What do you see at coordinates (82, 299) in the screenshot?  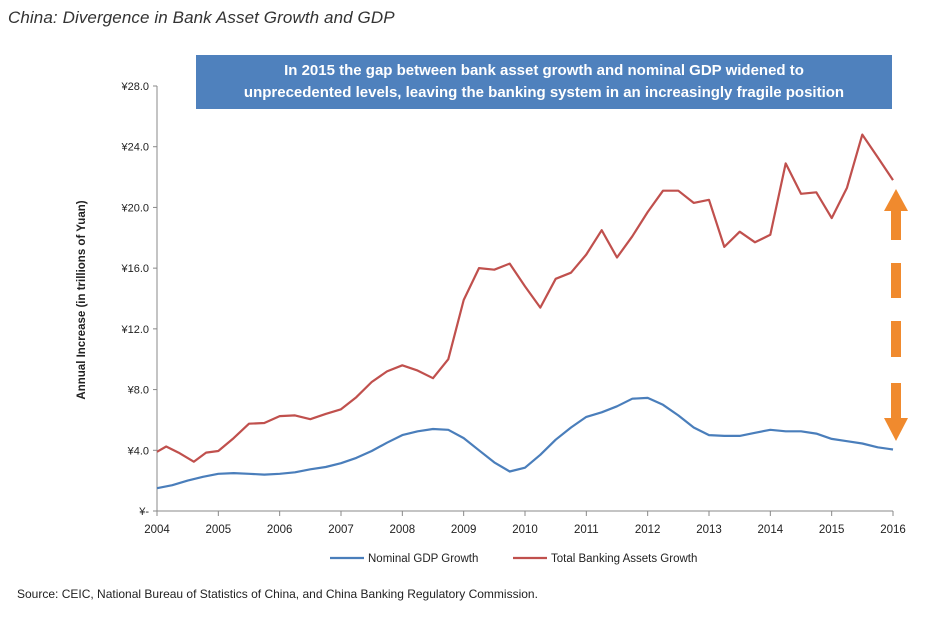 I see `y-axis-label: Annual Increase (in trillions of Yuan)` at bounding box center [82, 299].